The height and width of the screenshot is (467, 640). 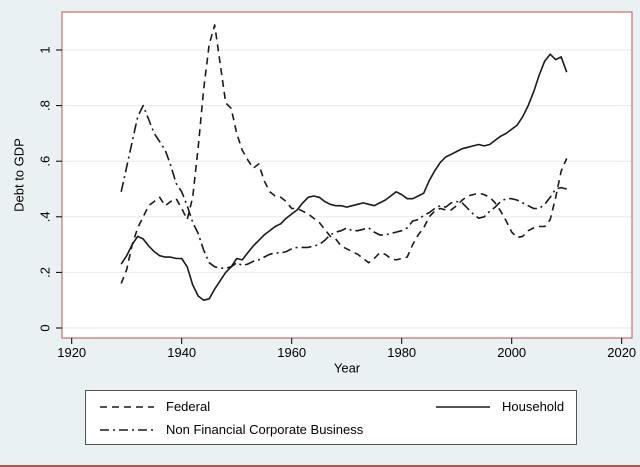 I want to click on legend-label-household: Household, so click(x=533, y=406).